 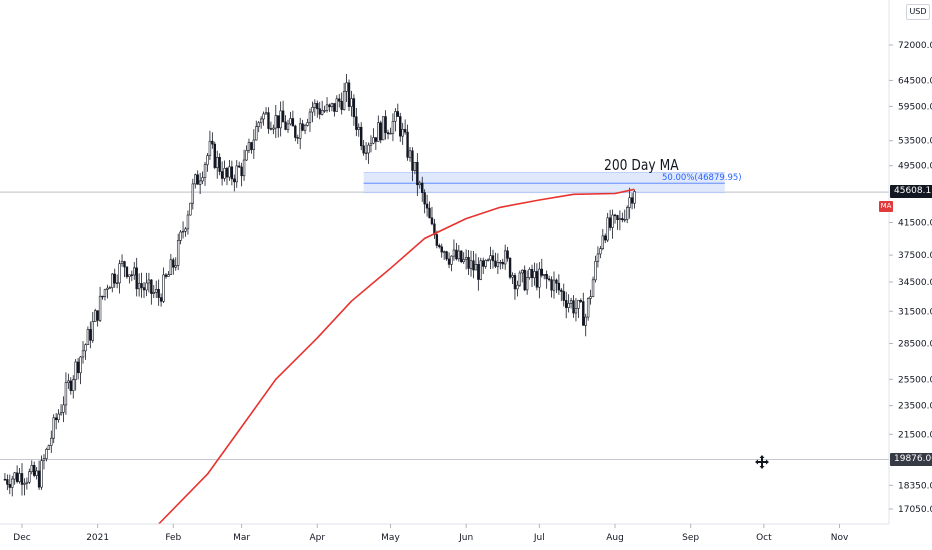 I want to click on time-axis-ticks: Dec 2021 Feb Mar Apr May Jun Jul Aug Sep Oct Nov, so click(x=431, y=533).